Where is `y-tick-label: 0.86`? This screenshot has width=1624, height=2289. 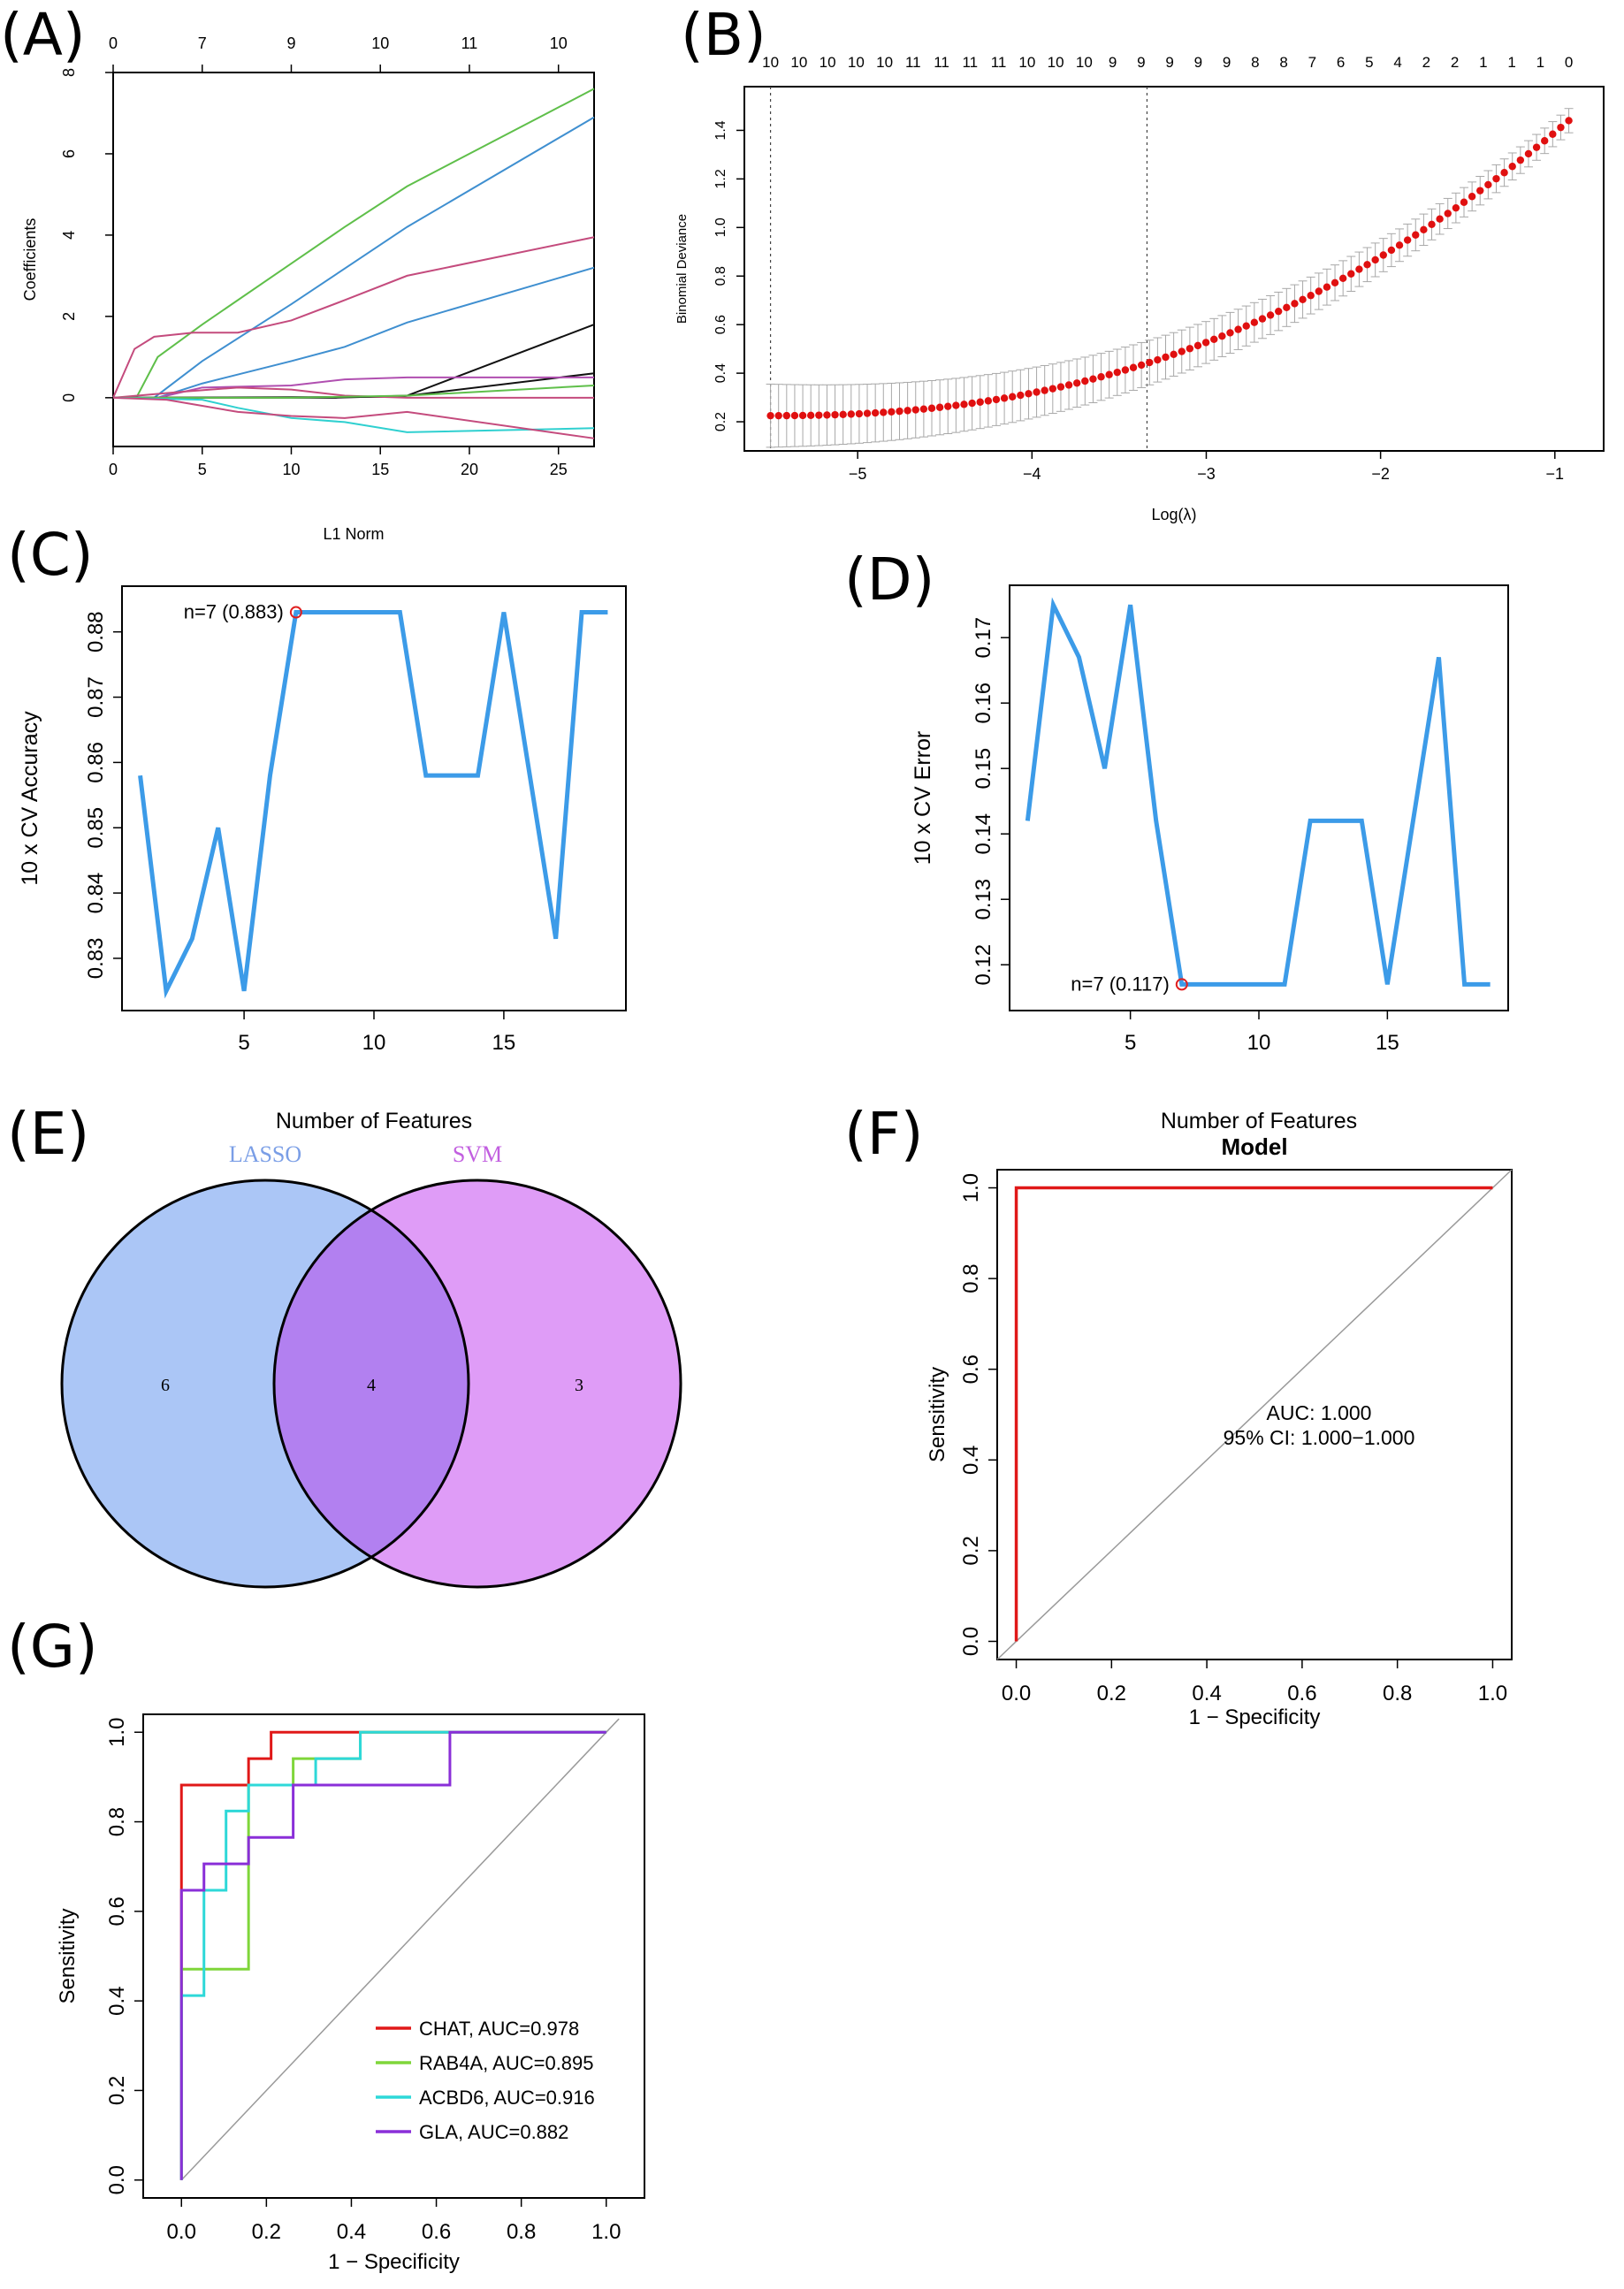
y-tick-label: 0.86 is located at coordinates (96, 762).